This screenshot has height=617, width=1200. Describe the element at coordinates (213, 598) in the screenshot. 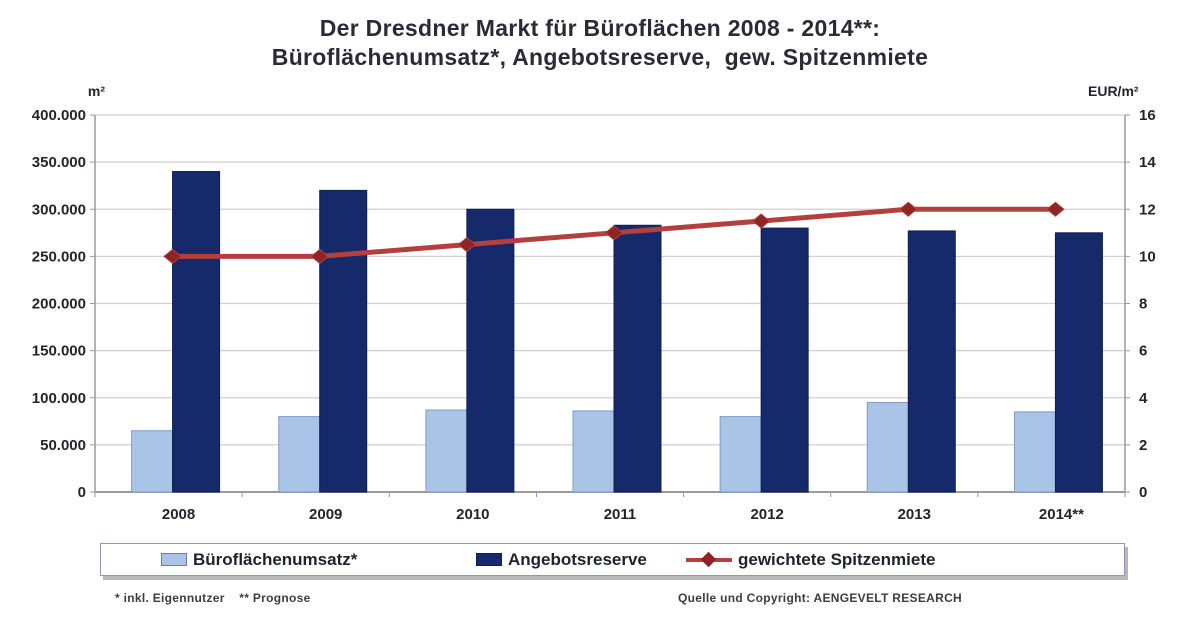

I see `footnote-left: * inkl. Eigennutzer ** Prognose` at that location.